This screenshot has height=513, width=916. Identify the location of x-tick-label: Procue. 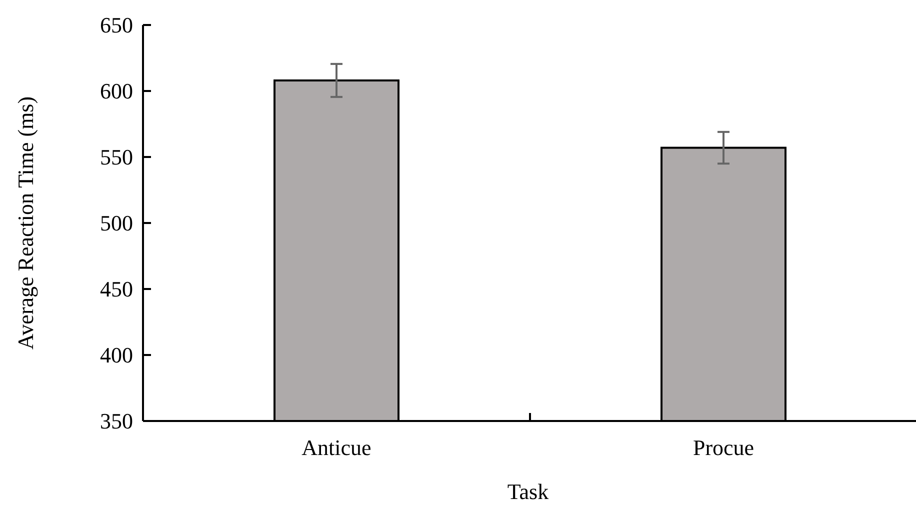
(723, 447).